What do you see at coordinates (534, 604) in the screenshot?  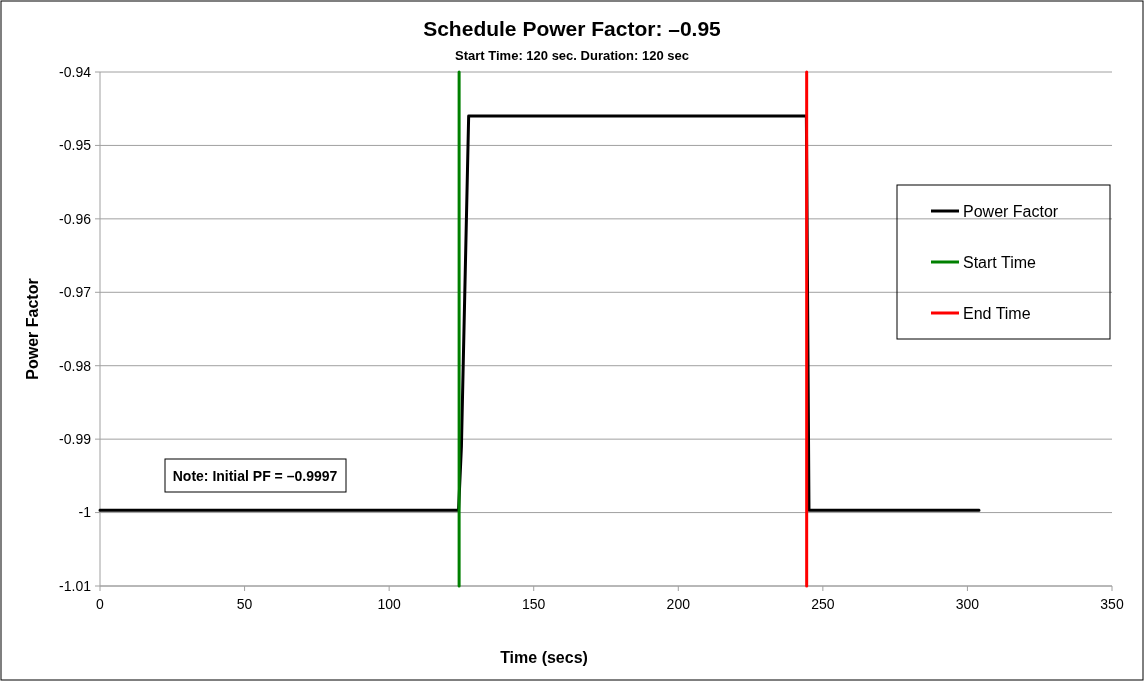 I see `x-tick-label: 150` at bounding box center [534, 604].